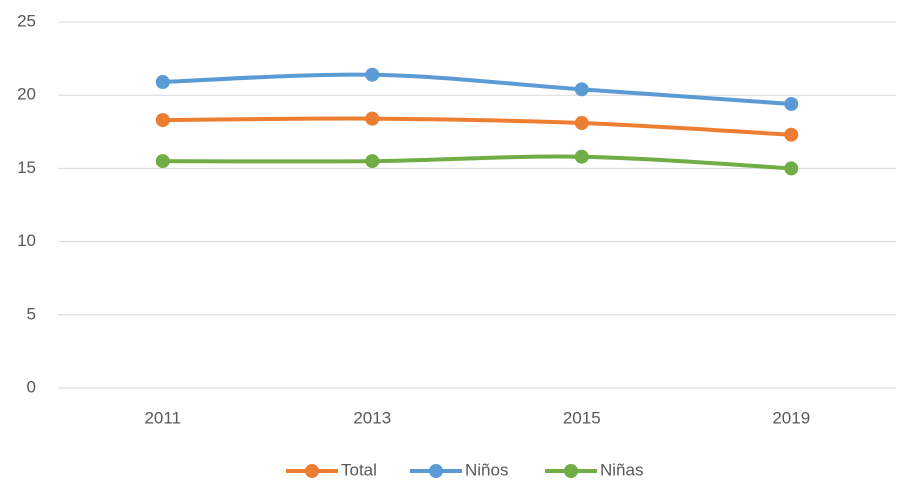 This screenshot has height=482, width=908. I want to click on y-tick-label: 20, so click(26, 94).